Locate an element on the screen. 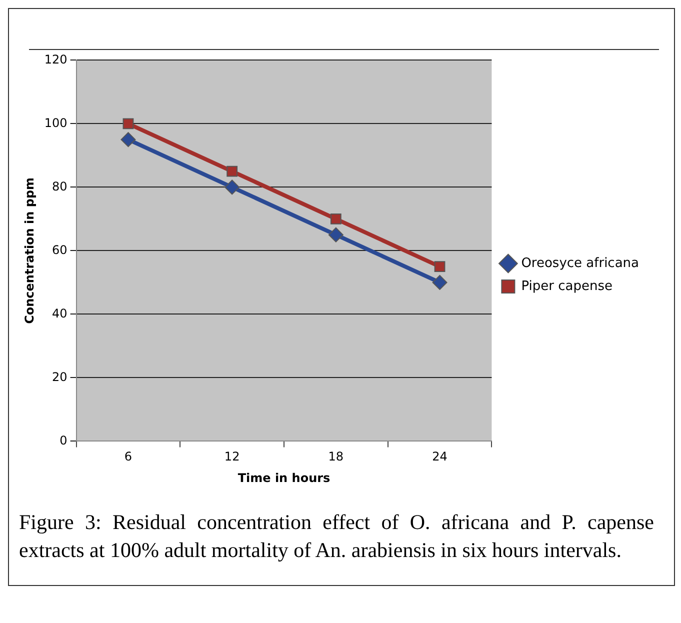 The height and width of the screenshot is (623, 681). x-tick-label: 12 is located at coordinates (232, 457).